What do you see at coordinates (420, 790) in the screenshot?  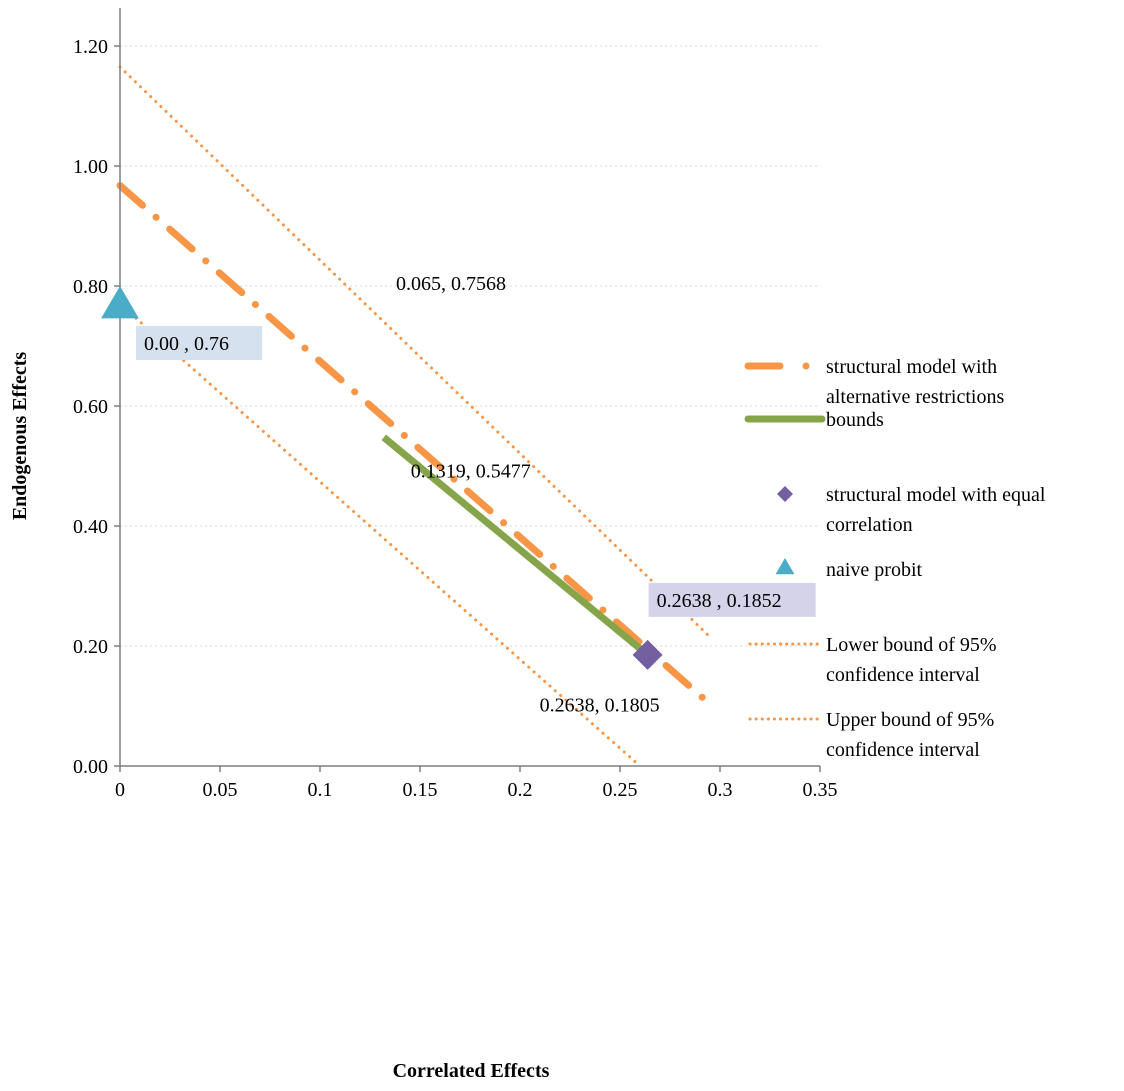 I see `x-tick-label-3: 0.15` at bounding box center [420, 790].